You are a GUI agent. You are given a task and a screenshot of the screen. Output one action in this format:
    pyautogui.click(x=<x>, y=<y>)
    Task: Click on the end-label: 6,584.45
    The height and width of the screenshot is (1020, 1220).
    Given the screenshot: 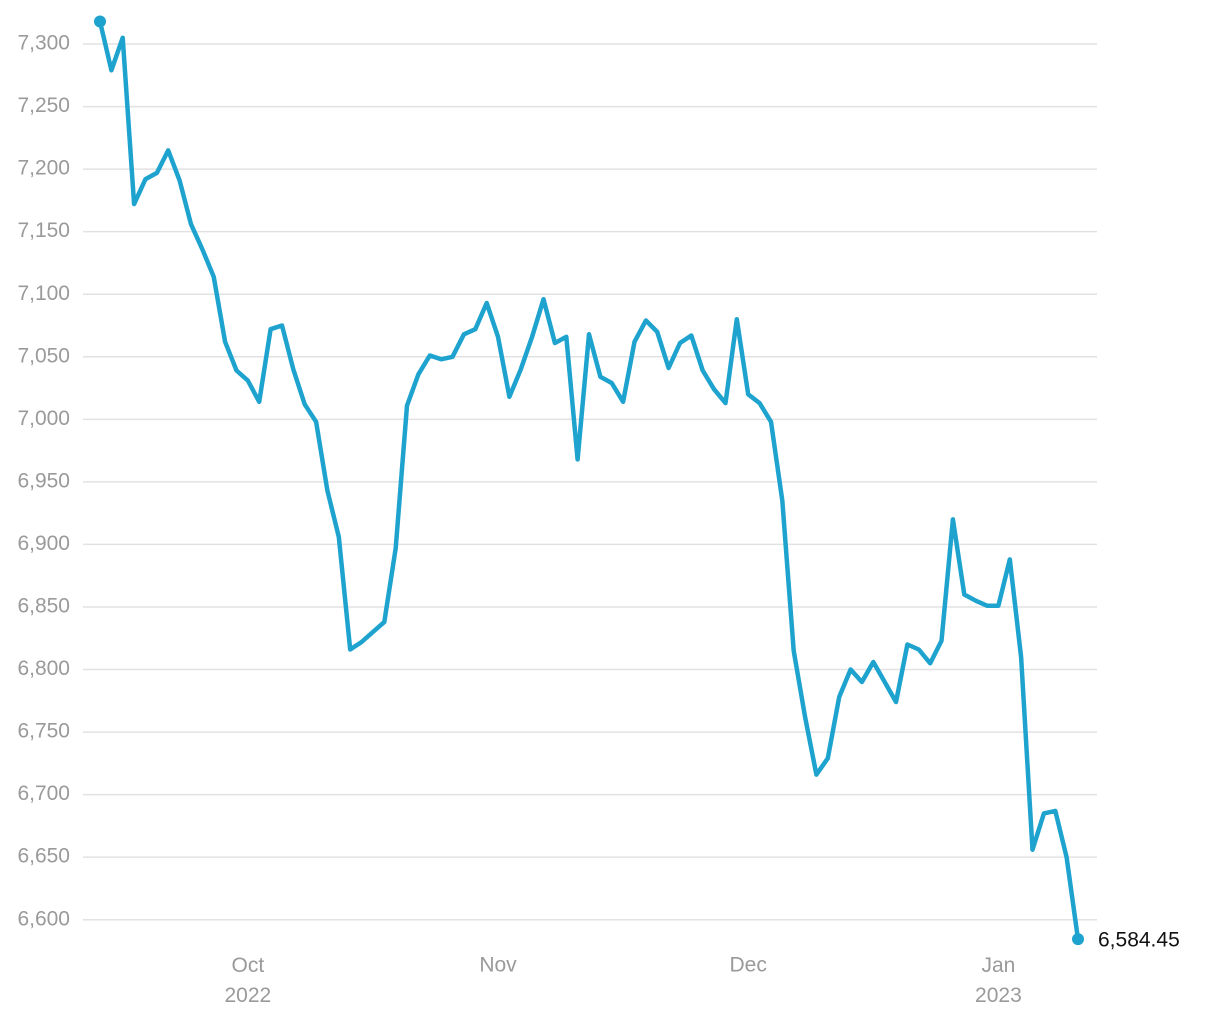 What is the action you would take?
    pyautogui.click(x=1139, y=940)
    